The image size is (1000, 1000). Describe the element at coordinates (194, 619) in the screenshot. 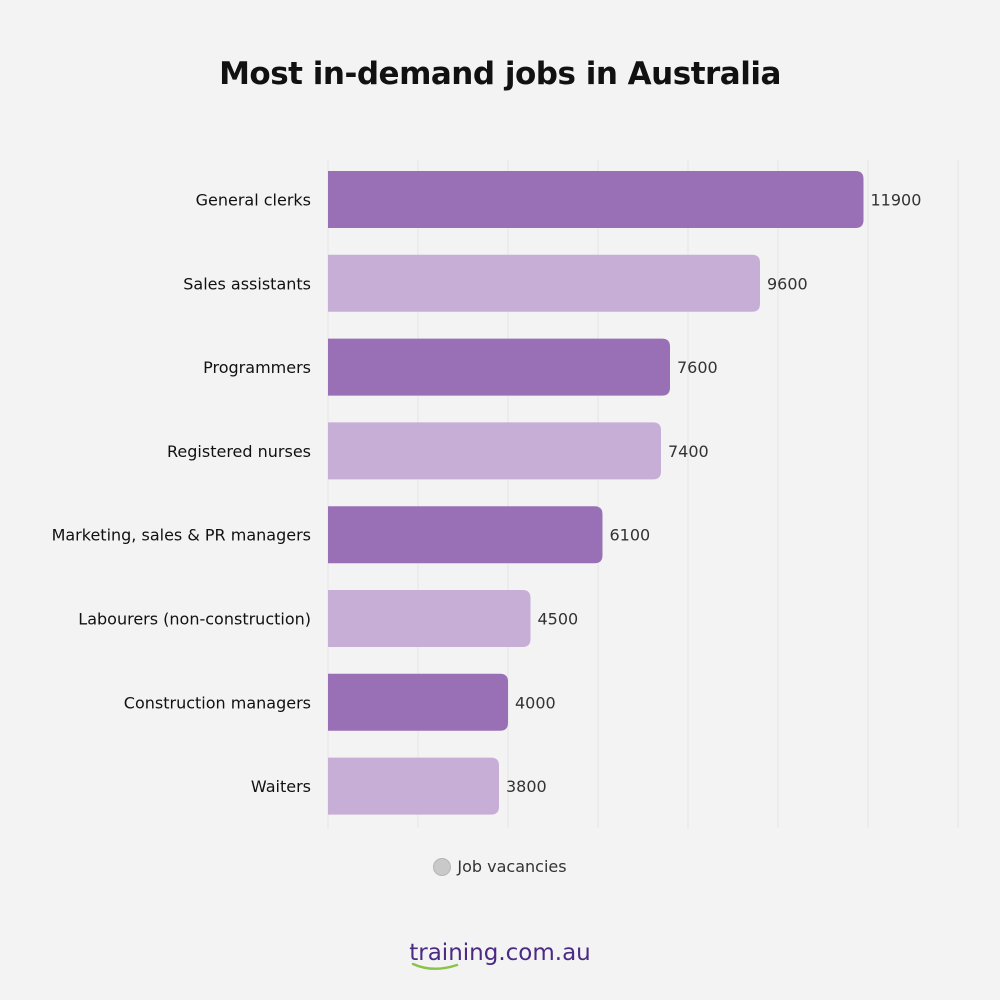

I see `category-label: Labourers (non-construction)` at that location.